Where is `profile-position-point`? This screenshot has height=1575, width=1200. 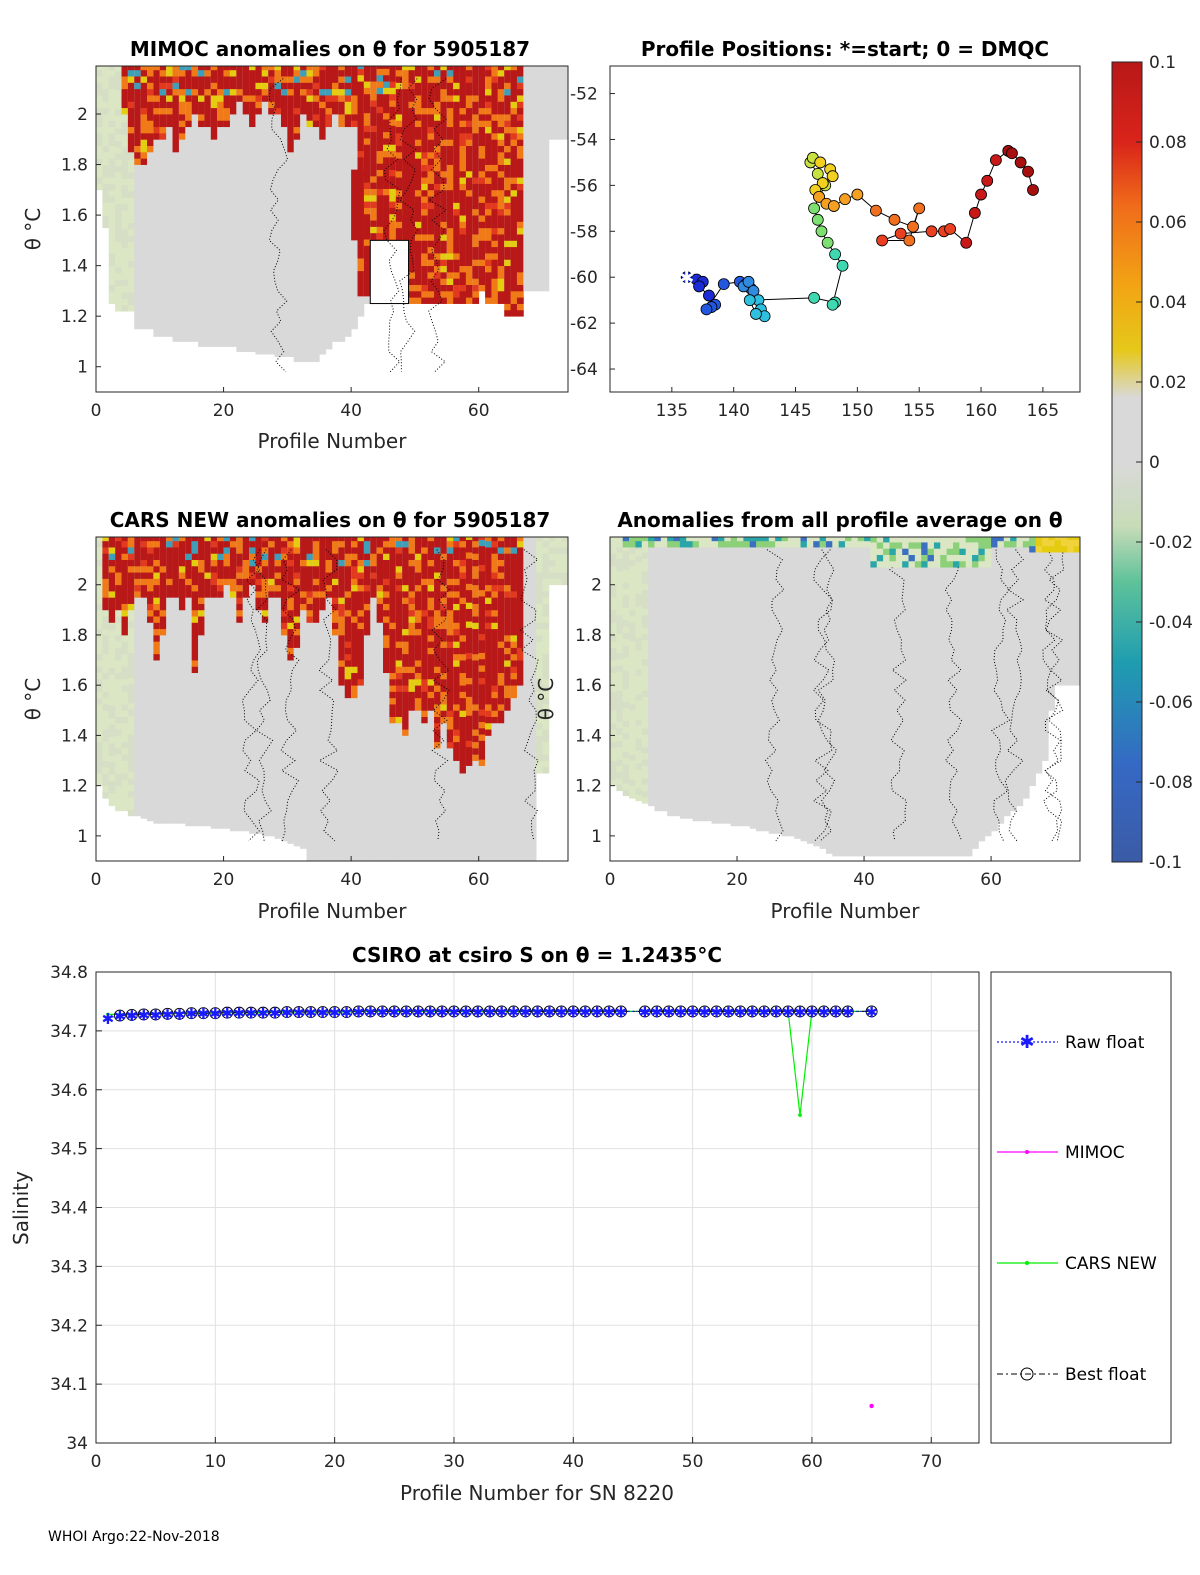
profile-position-point is located at coordinates (950, 229).